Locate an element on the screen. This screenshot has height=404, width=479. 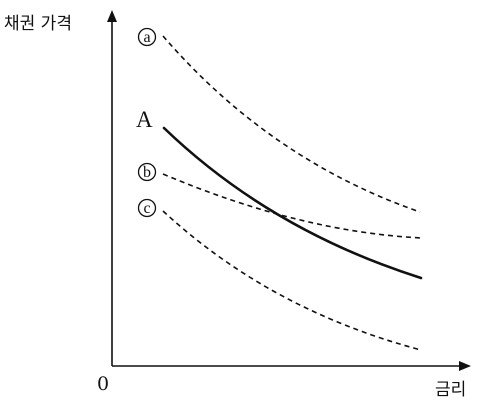
curve-label-b: b is located at coordinates (147, 172).